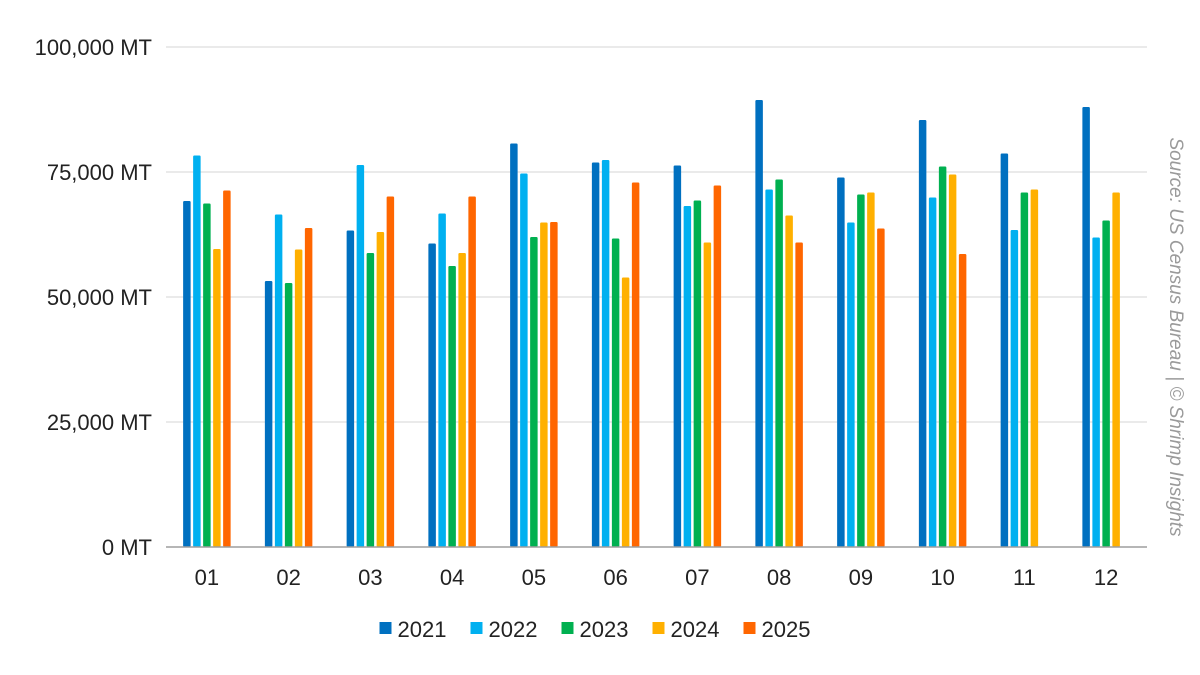 The height and width of the screenshot is (675, 1200). Describe the element at coordinates (695, 629) in the screenshot. I see `legend-label: 2024` at that location.